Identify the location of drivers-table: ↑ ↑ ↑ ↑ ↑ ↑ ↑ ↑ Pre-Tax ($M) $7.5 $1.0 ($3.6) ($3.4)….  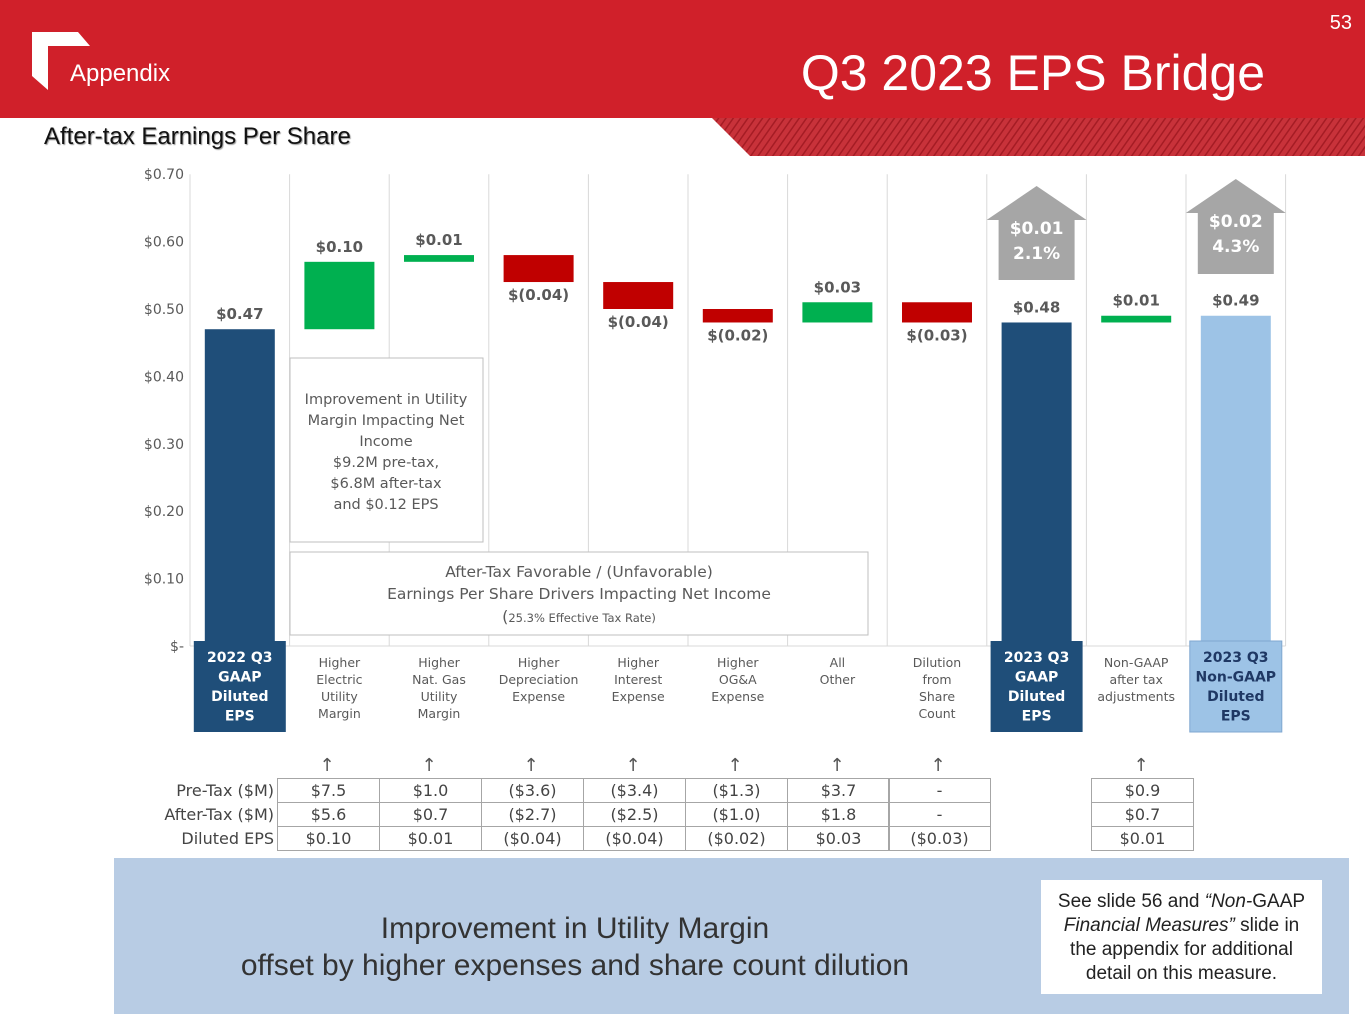
(682, 805).